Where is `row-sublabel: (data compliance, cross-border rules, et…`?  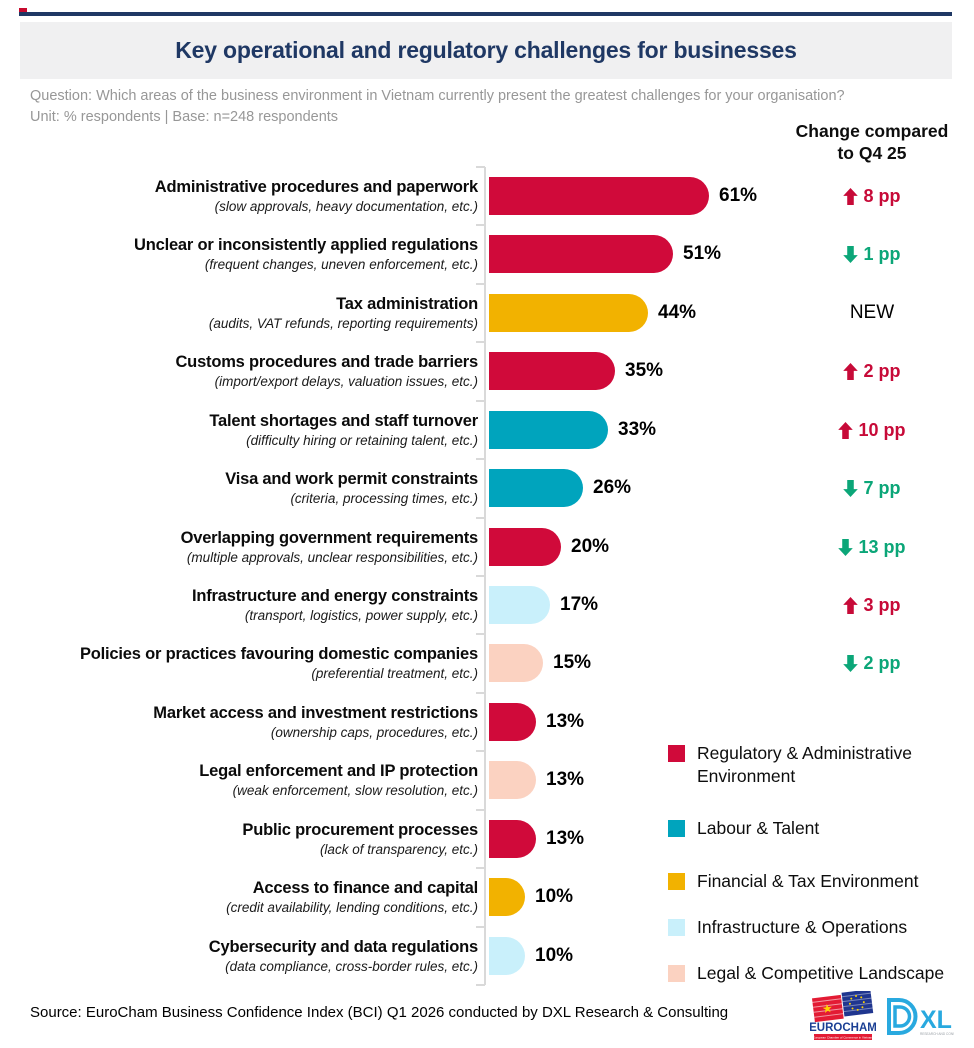
row-sublabel: (data compliance, cross-border rules, et… is located at coordinates (351, 966).